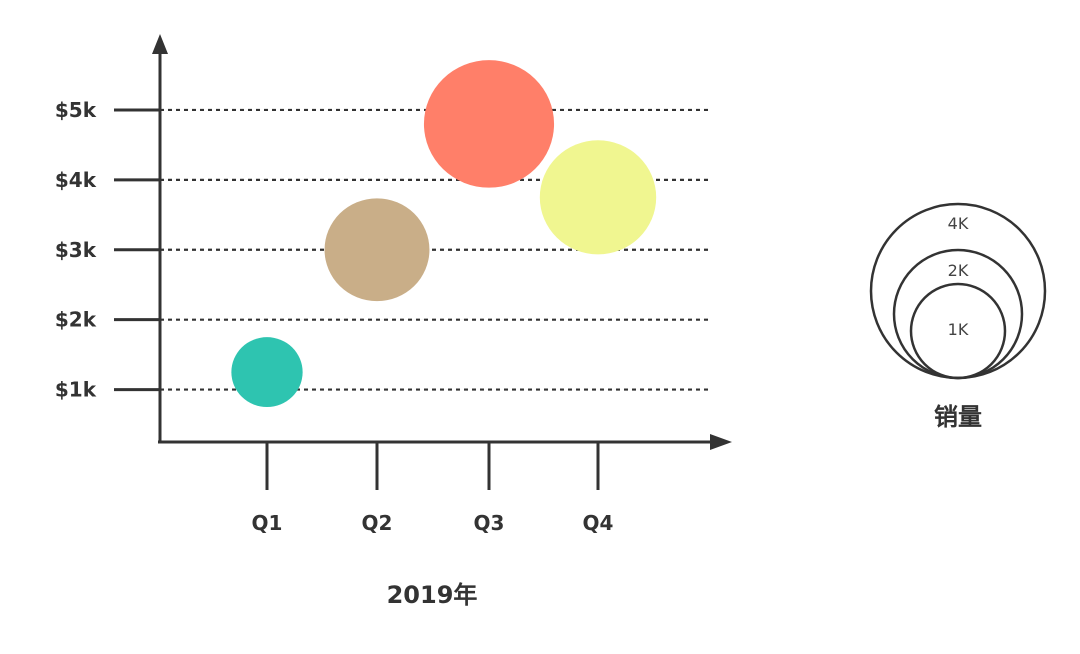 The width and height of the screenshot is (1080, 654). I want to click on legend-circle, so click(958, 331).